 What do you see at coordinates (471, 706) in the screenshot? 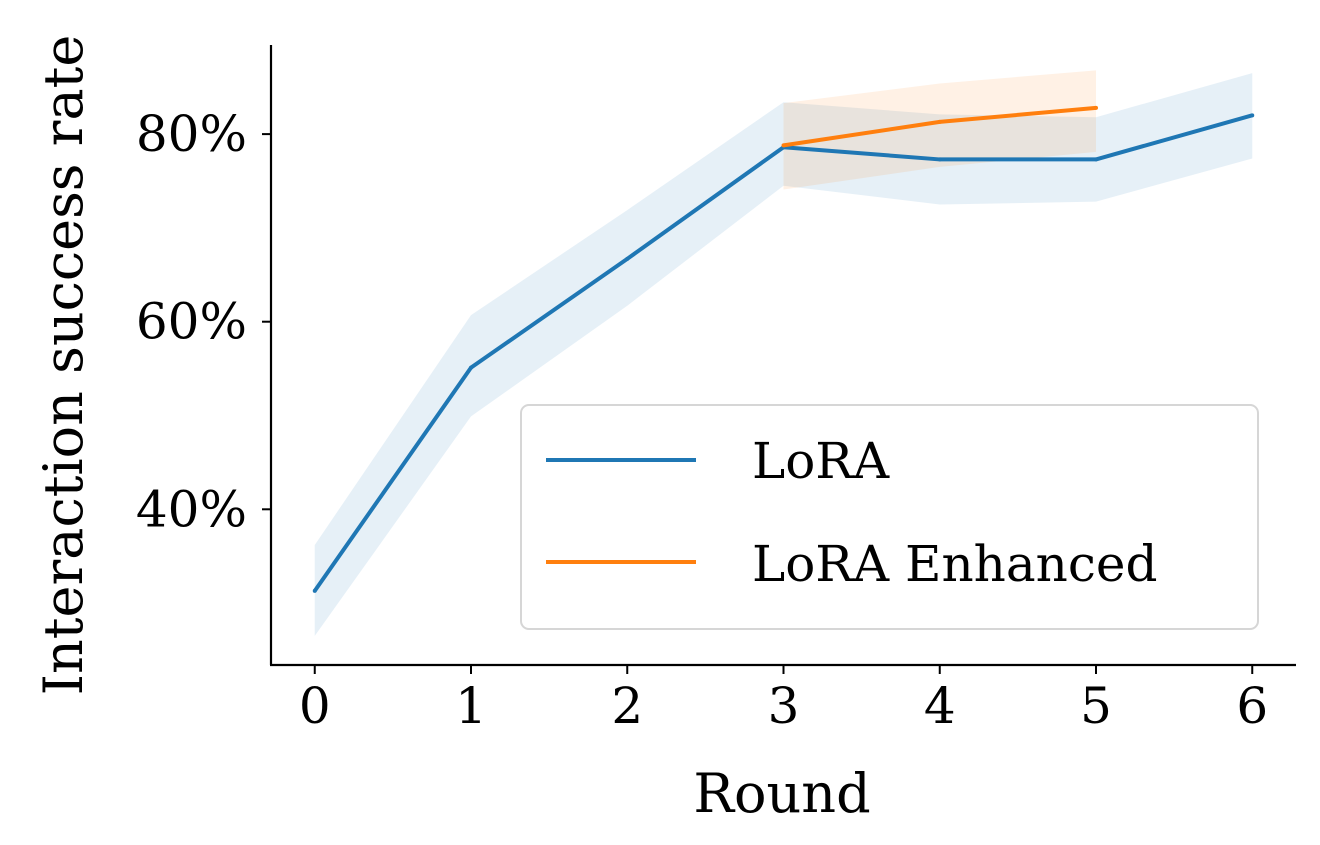
I see `x-tick-label-1: 1` at bounding box center [471, 706].